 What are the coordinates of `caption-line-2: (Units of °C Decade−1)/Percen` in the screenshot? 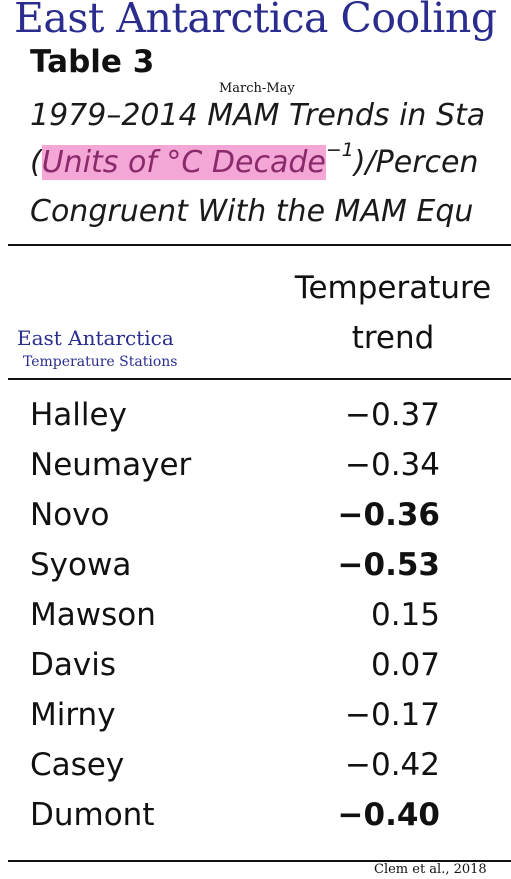 It's located at (254, 159).